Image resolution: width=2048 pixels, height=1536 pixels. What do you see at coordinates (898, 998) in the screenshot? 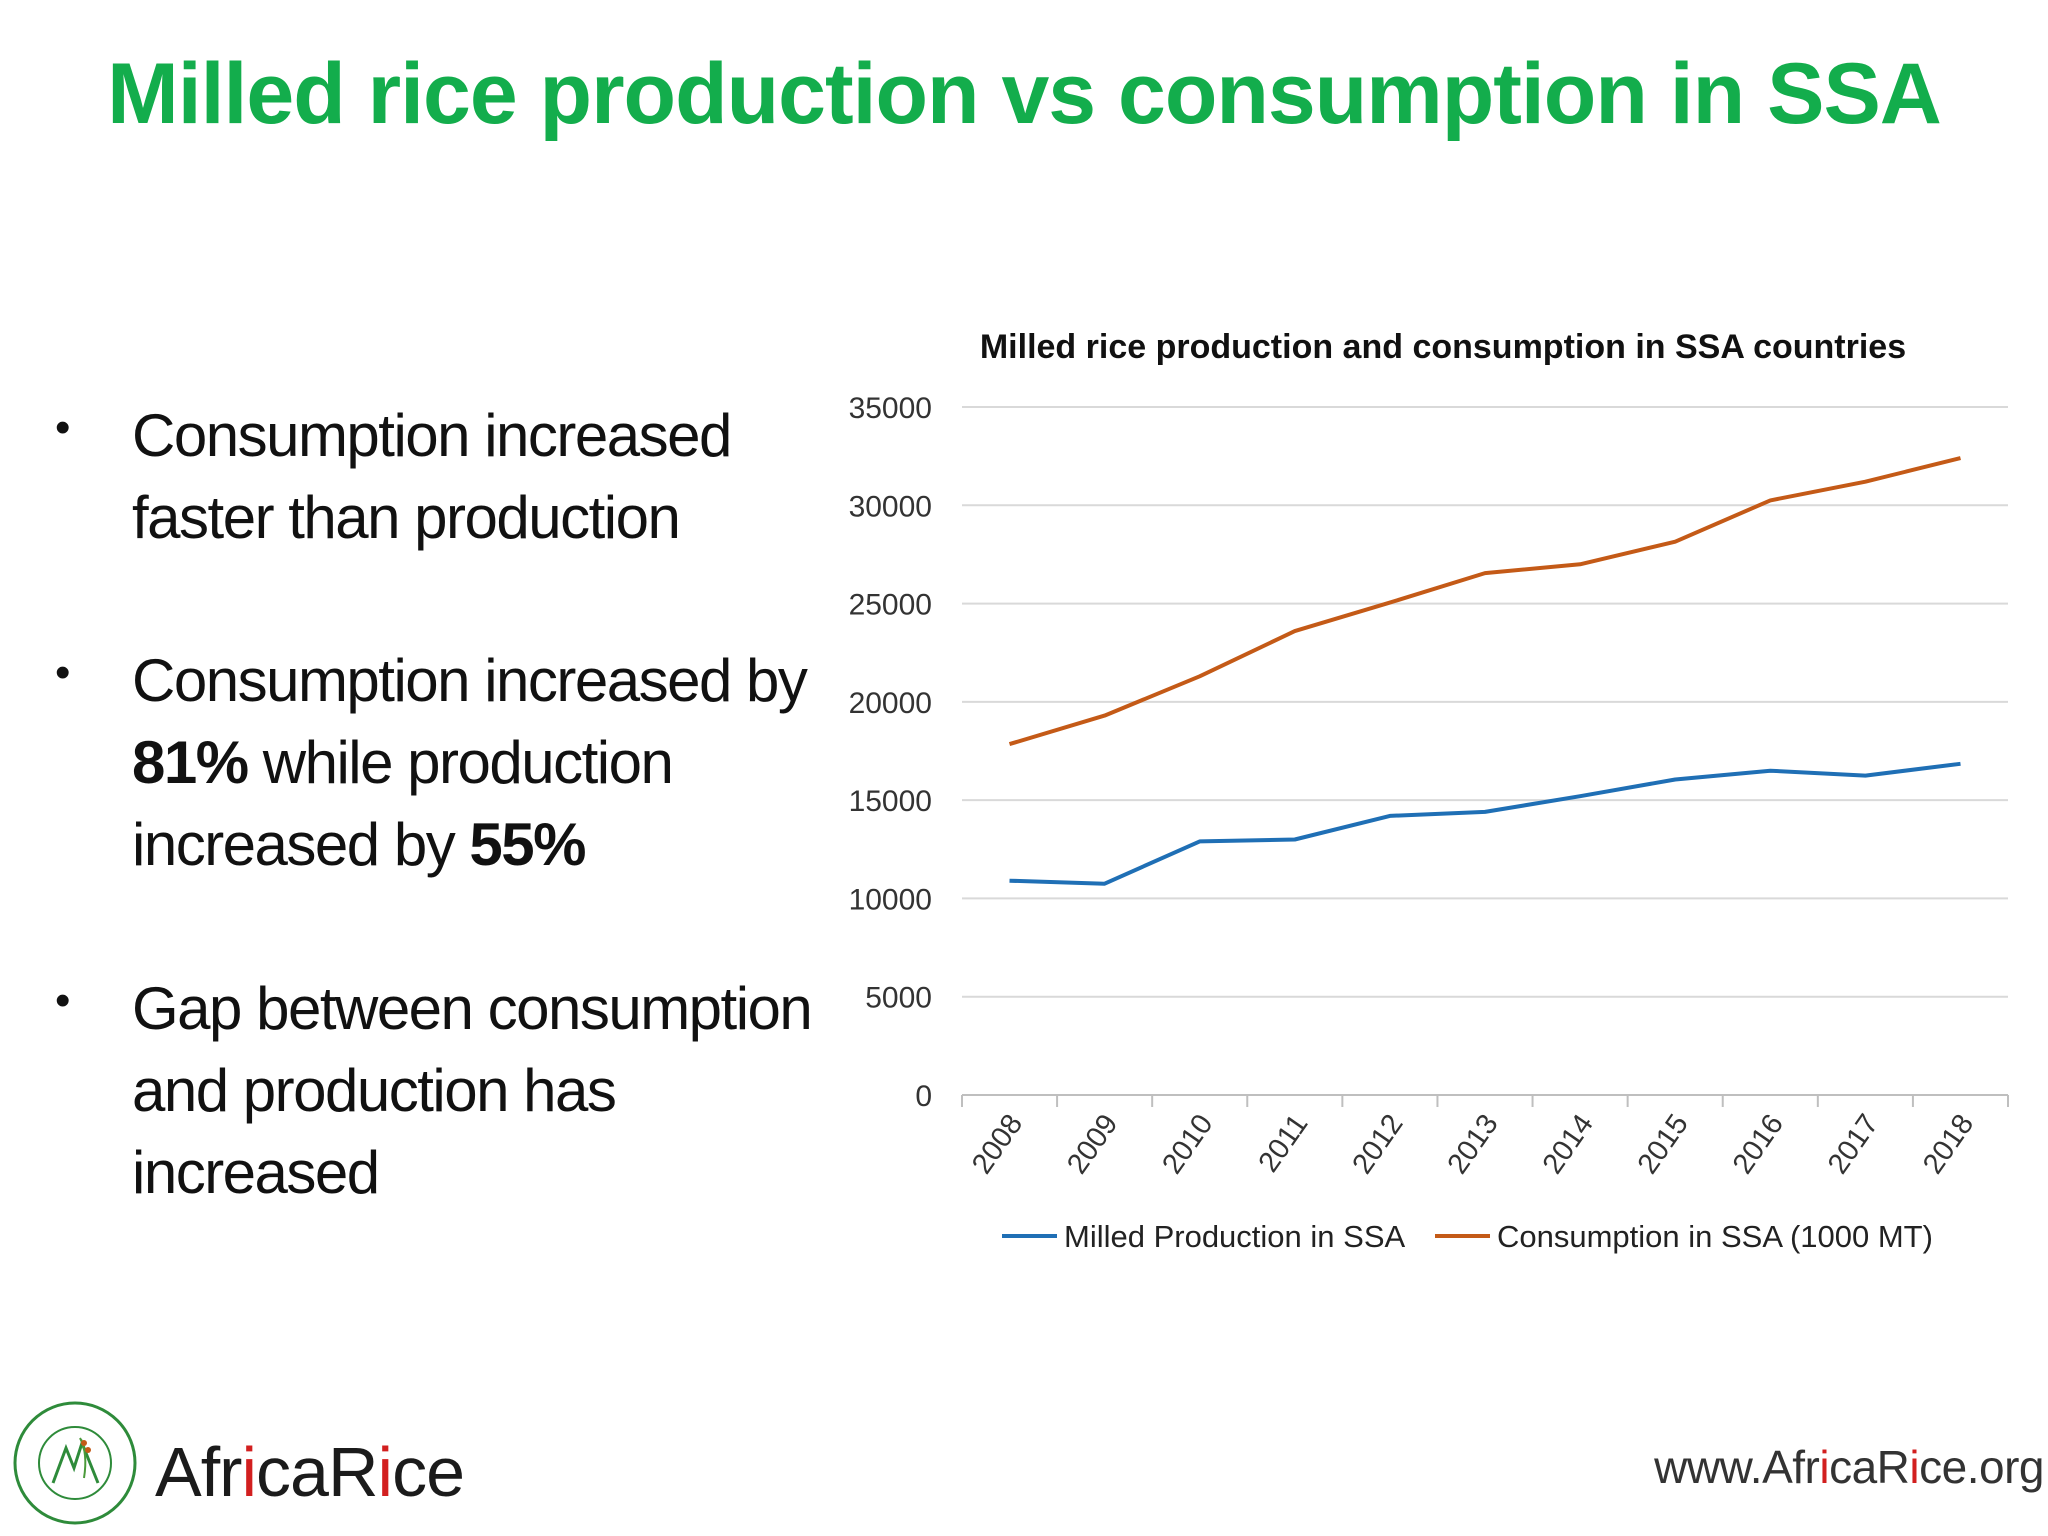
I see `y-tick-label: 5000` at bounding box center [898, 998].